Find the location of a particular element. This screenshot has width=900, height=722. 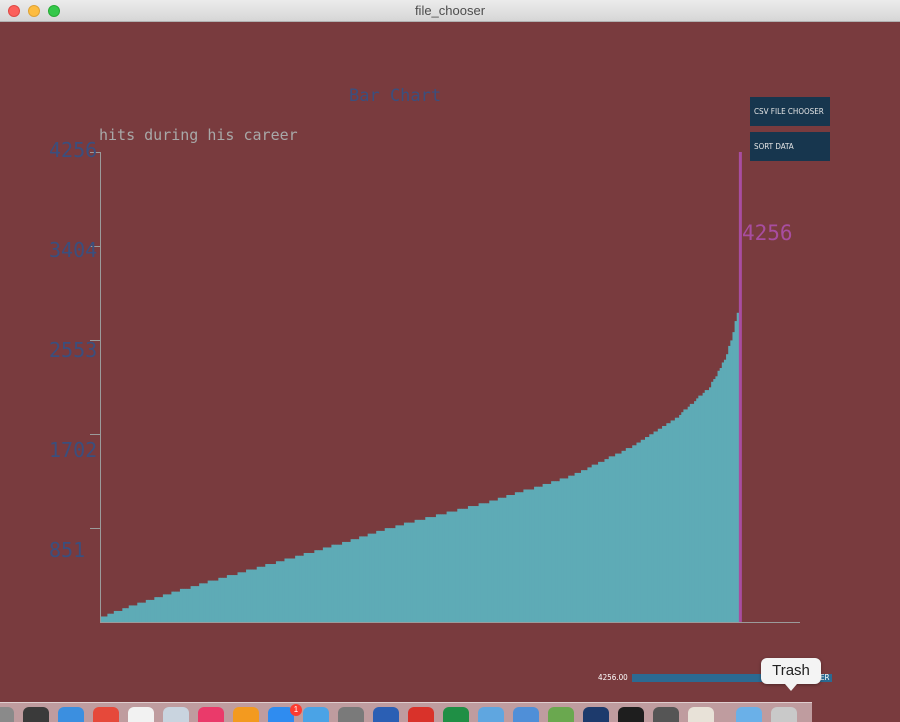

max-value-label: 4256 is located at coordinates (767, 233).